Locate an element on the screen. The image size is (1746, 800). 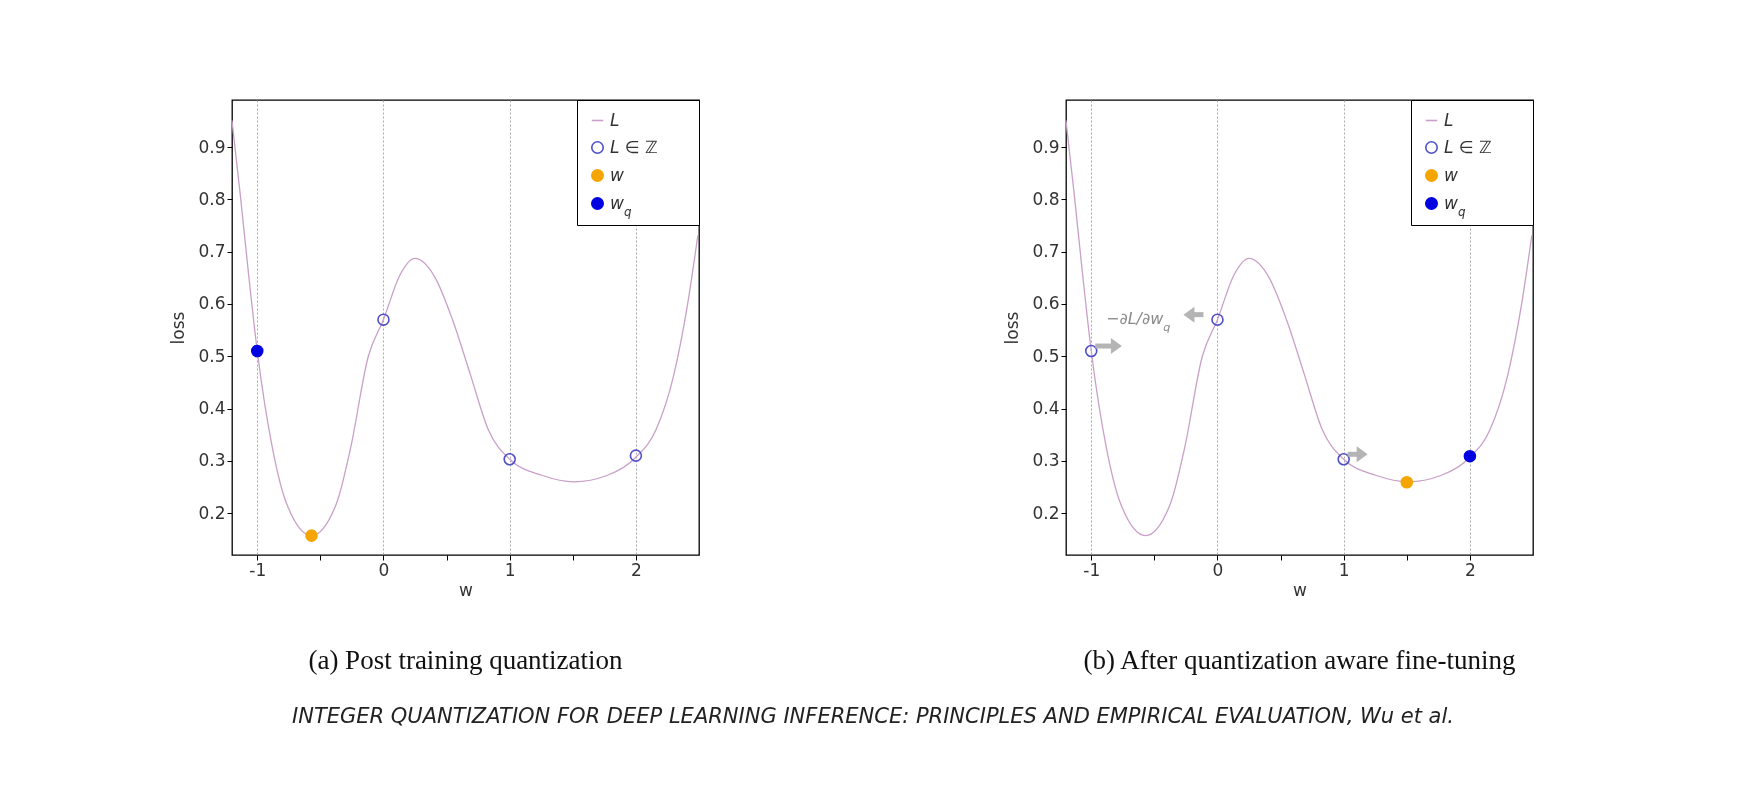
text: (a) Post training quantization is located at coordinates (466, 660).